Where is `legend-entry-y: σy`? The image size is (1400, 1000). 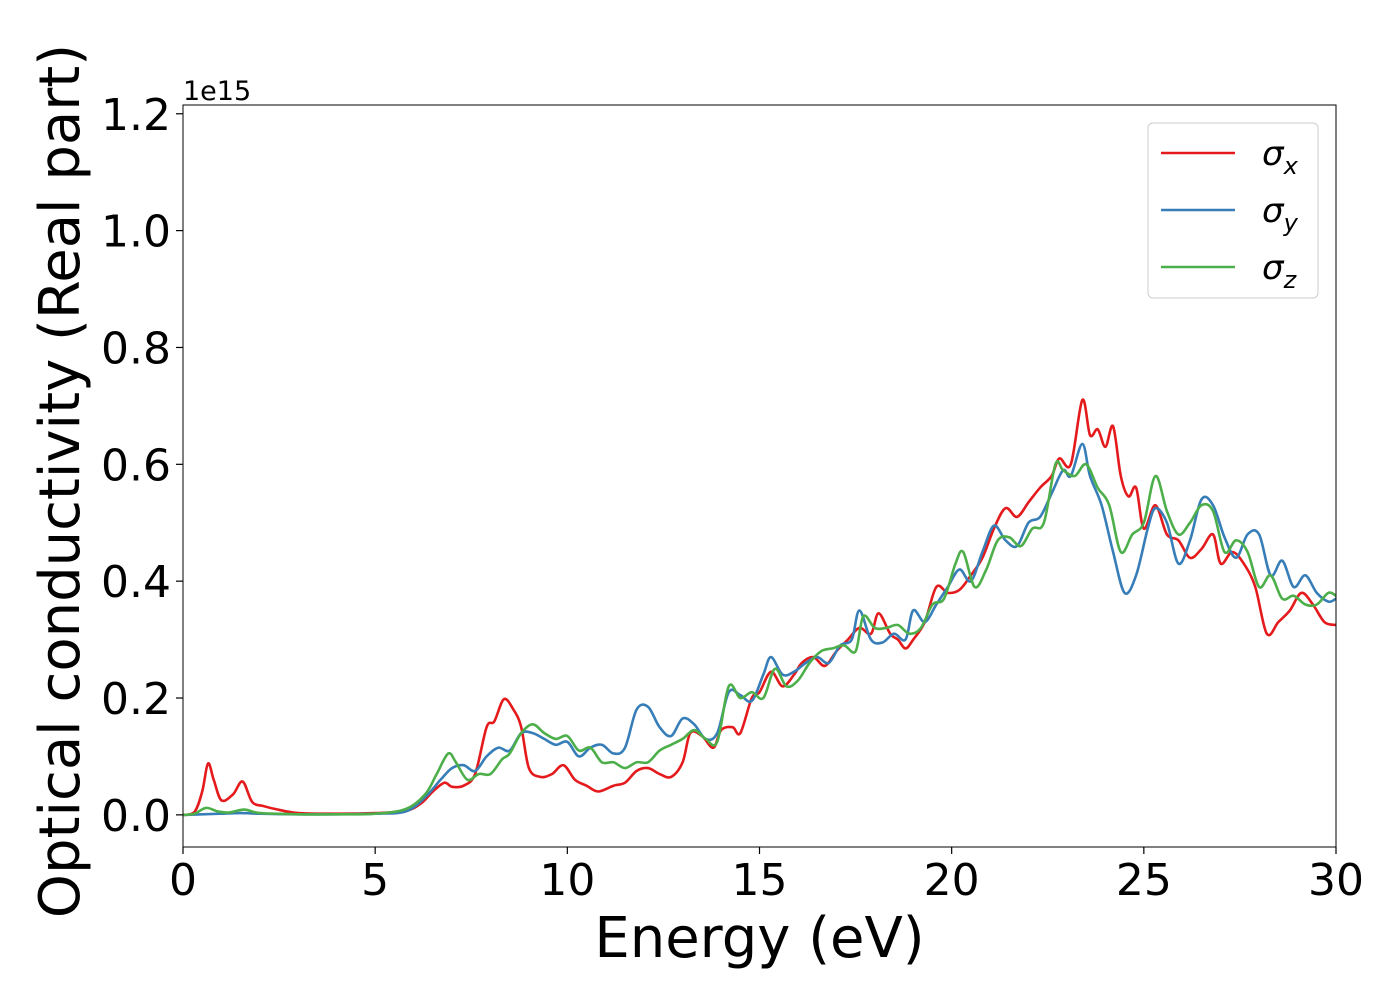
legend-entry-y: σy is located at coordinates (1230, 214).